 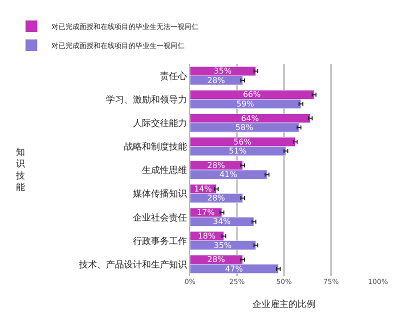 What do you see at coordinates (244, 127) in the screenshot?
I see `data-label: 58%` at bounding box center [244, 127].